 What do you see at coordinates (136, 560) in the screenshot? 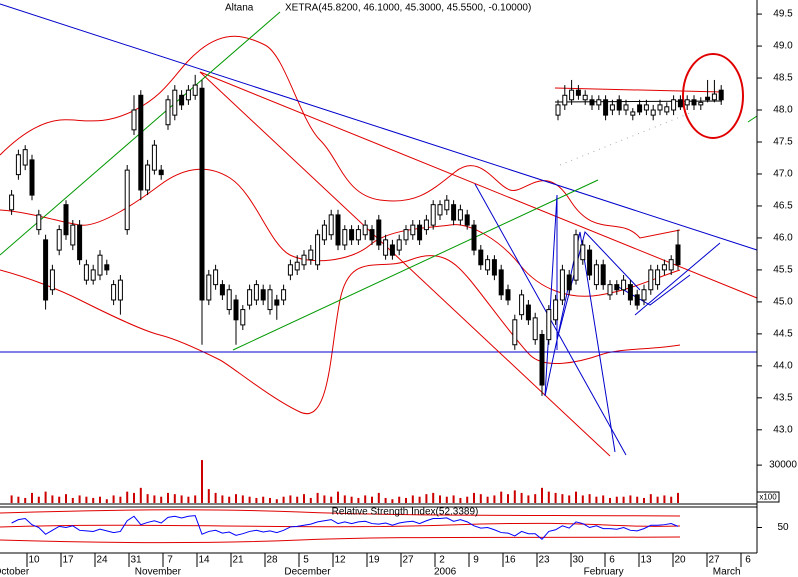
I see `x-tick-label: 31` at bounding box center [136, 560].